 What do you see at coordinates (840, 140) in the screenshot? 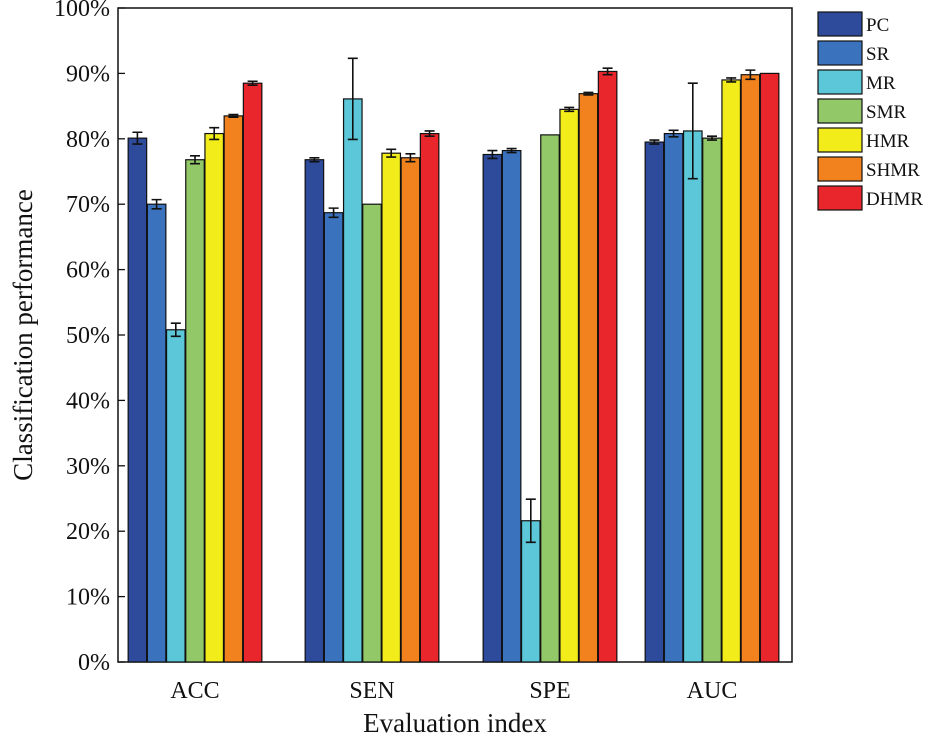
I see `legend-swatch-hmr` at bounding box center [840, 140].